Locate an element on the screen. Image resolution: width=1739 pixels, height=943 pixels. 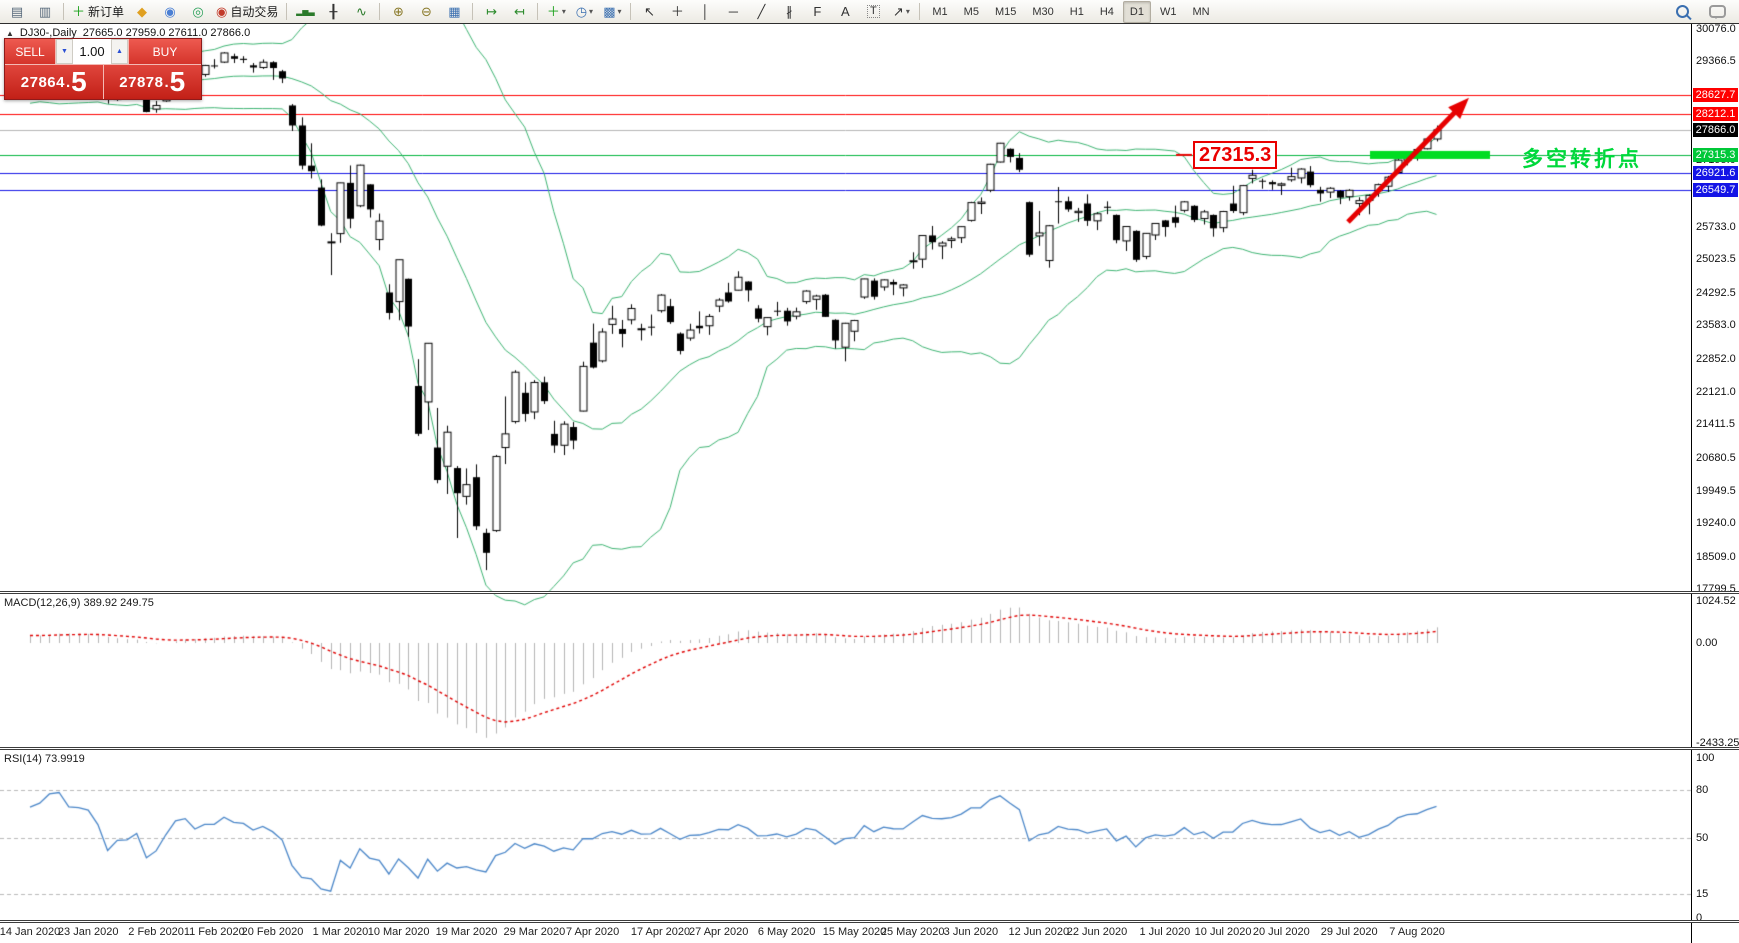
panels-toggle-icon-glyph: ▤ is located at coordinates (17, 11).